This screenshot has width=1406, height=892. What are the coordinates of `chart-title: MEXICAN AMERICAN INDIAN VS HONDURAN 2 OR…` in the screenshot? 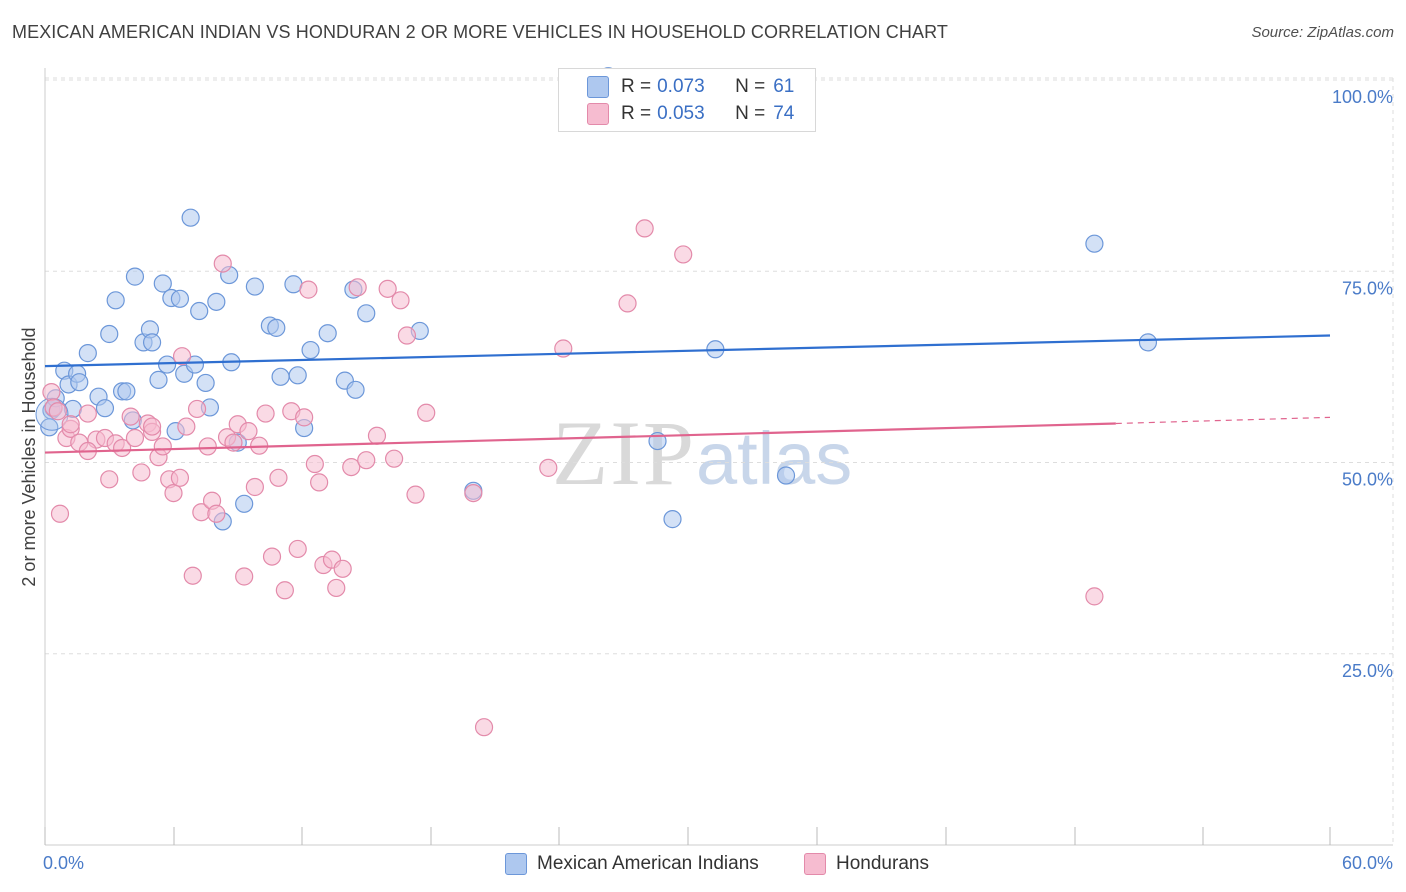 It's located at (480, 32).